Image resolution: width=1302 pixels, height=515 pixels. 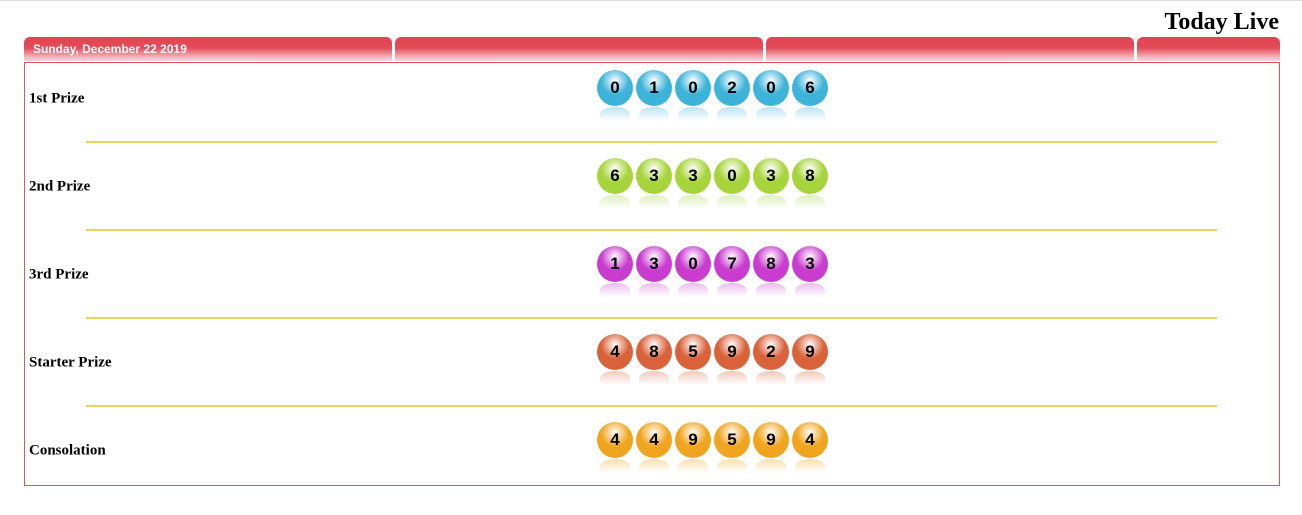 What do you see at coordinates (60, 186) in the screenshot?
I see `prize-label: 2nd Prize` at bounding box center [60, 186].